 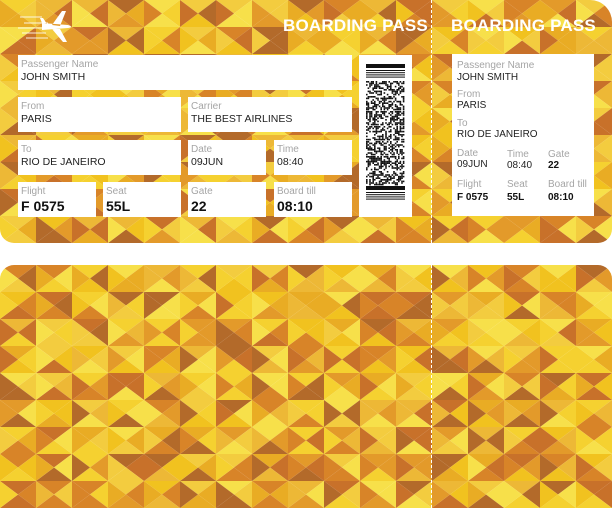 What do you see at coordinates (116, 191) in the screenshot?
I see `seat-label: Seat` at bounding box center [116, 191].